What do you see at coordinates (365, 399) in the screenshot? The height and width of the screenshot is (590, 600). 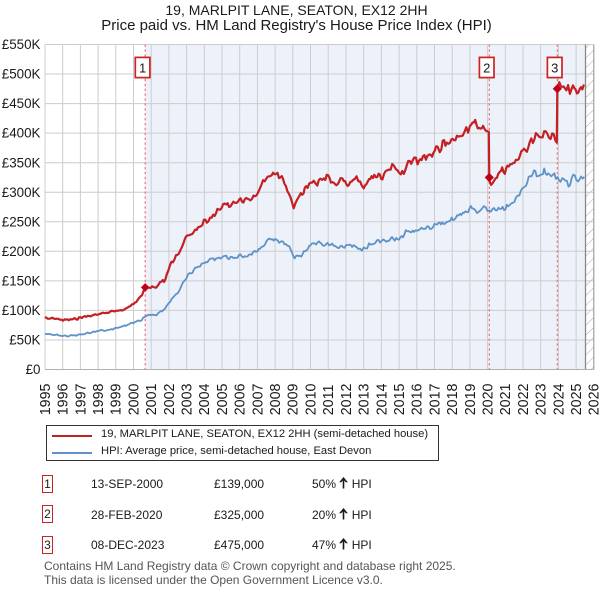 I see `svg-text: 2013` at bounding box center [365, 399].